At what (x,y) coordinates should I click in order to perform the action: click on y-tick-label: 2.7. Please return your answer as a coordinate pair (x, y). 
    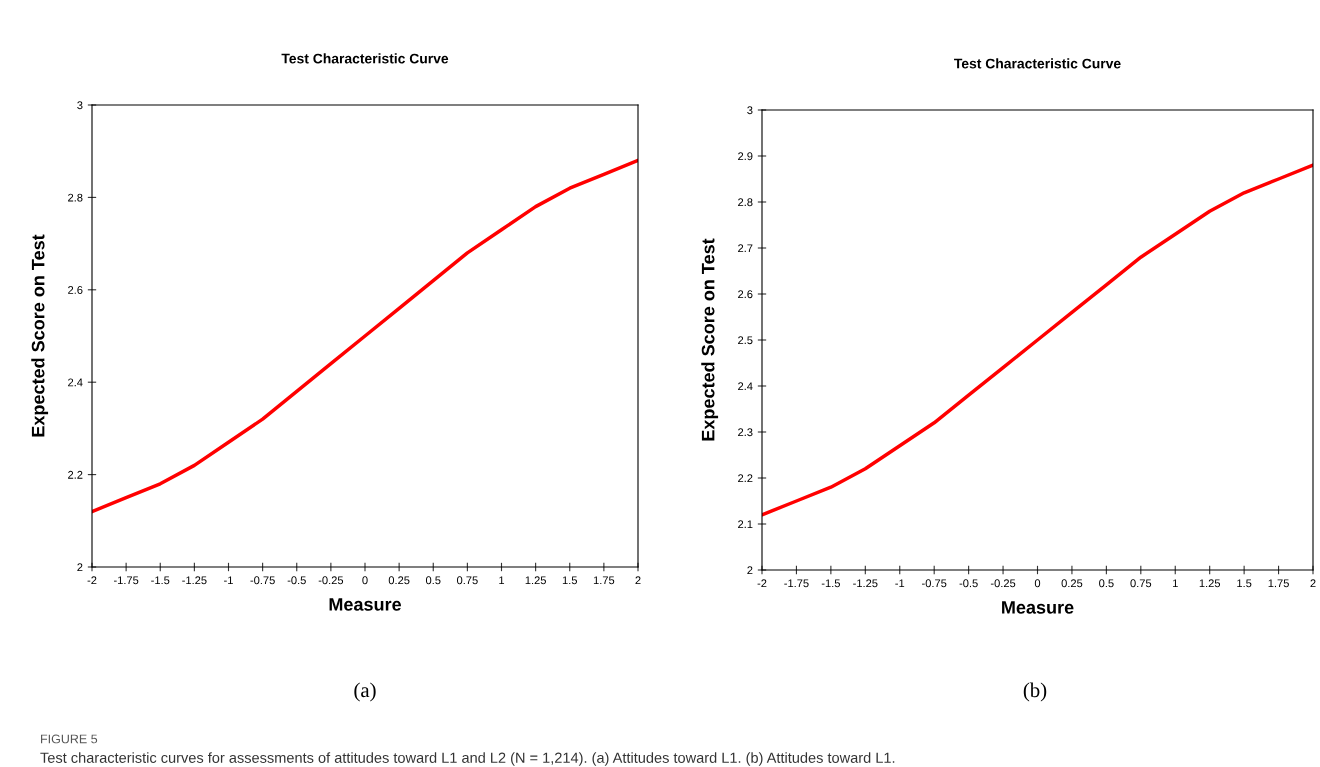
    Looking at the image, I should click on (745, 248).